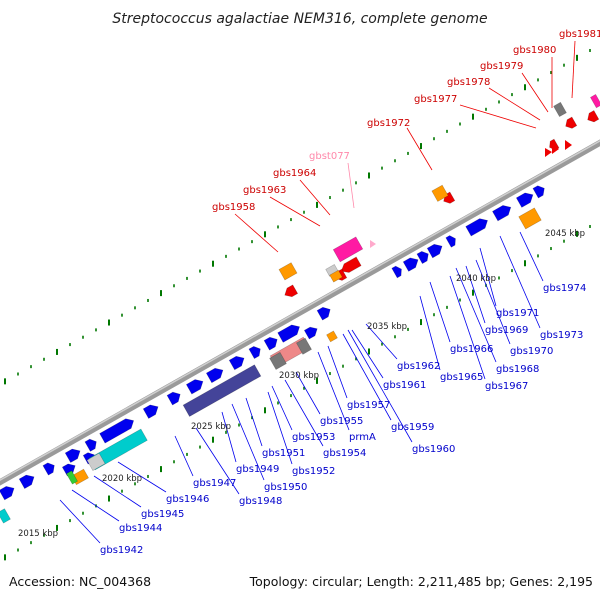  What do you see at coordinates (468, 82) in the screenshot?
I see `gene-label: gbs1978` at bounding box center [468, 82].